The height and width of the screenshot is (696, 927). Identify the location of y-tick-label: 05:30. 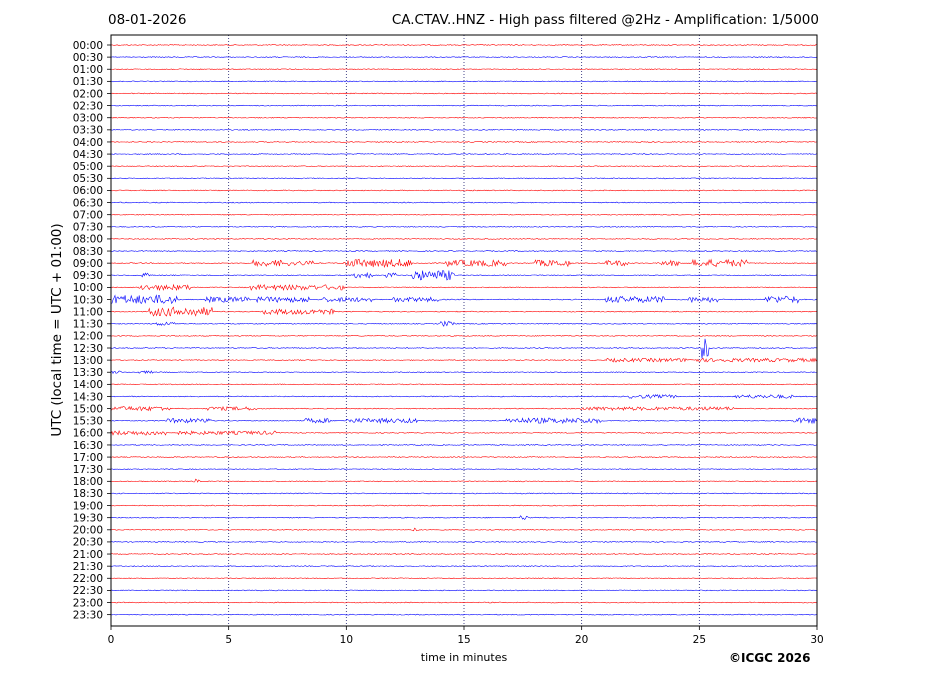
(88, 179).